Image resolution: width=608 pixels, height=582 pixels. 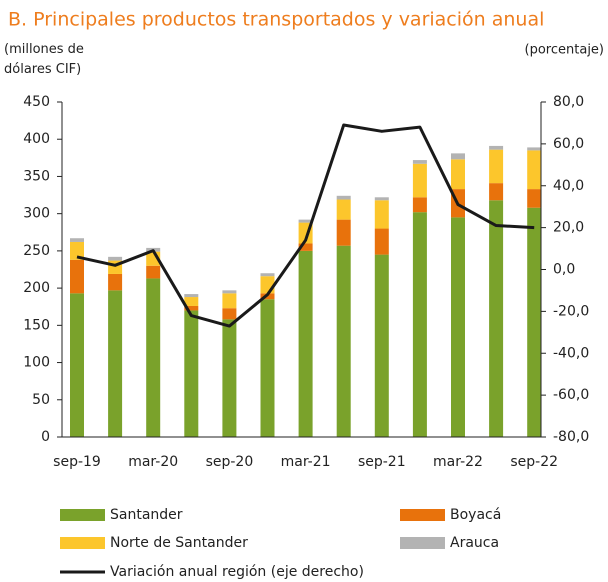 What do you see at coordinates (458, 462) in the screenshot?
I see `x-tick-label: mar-22` at bounding box center [458, 462].